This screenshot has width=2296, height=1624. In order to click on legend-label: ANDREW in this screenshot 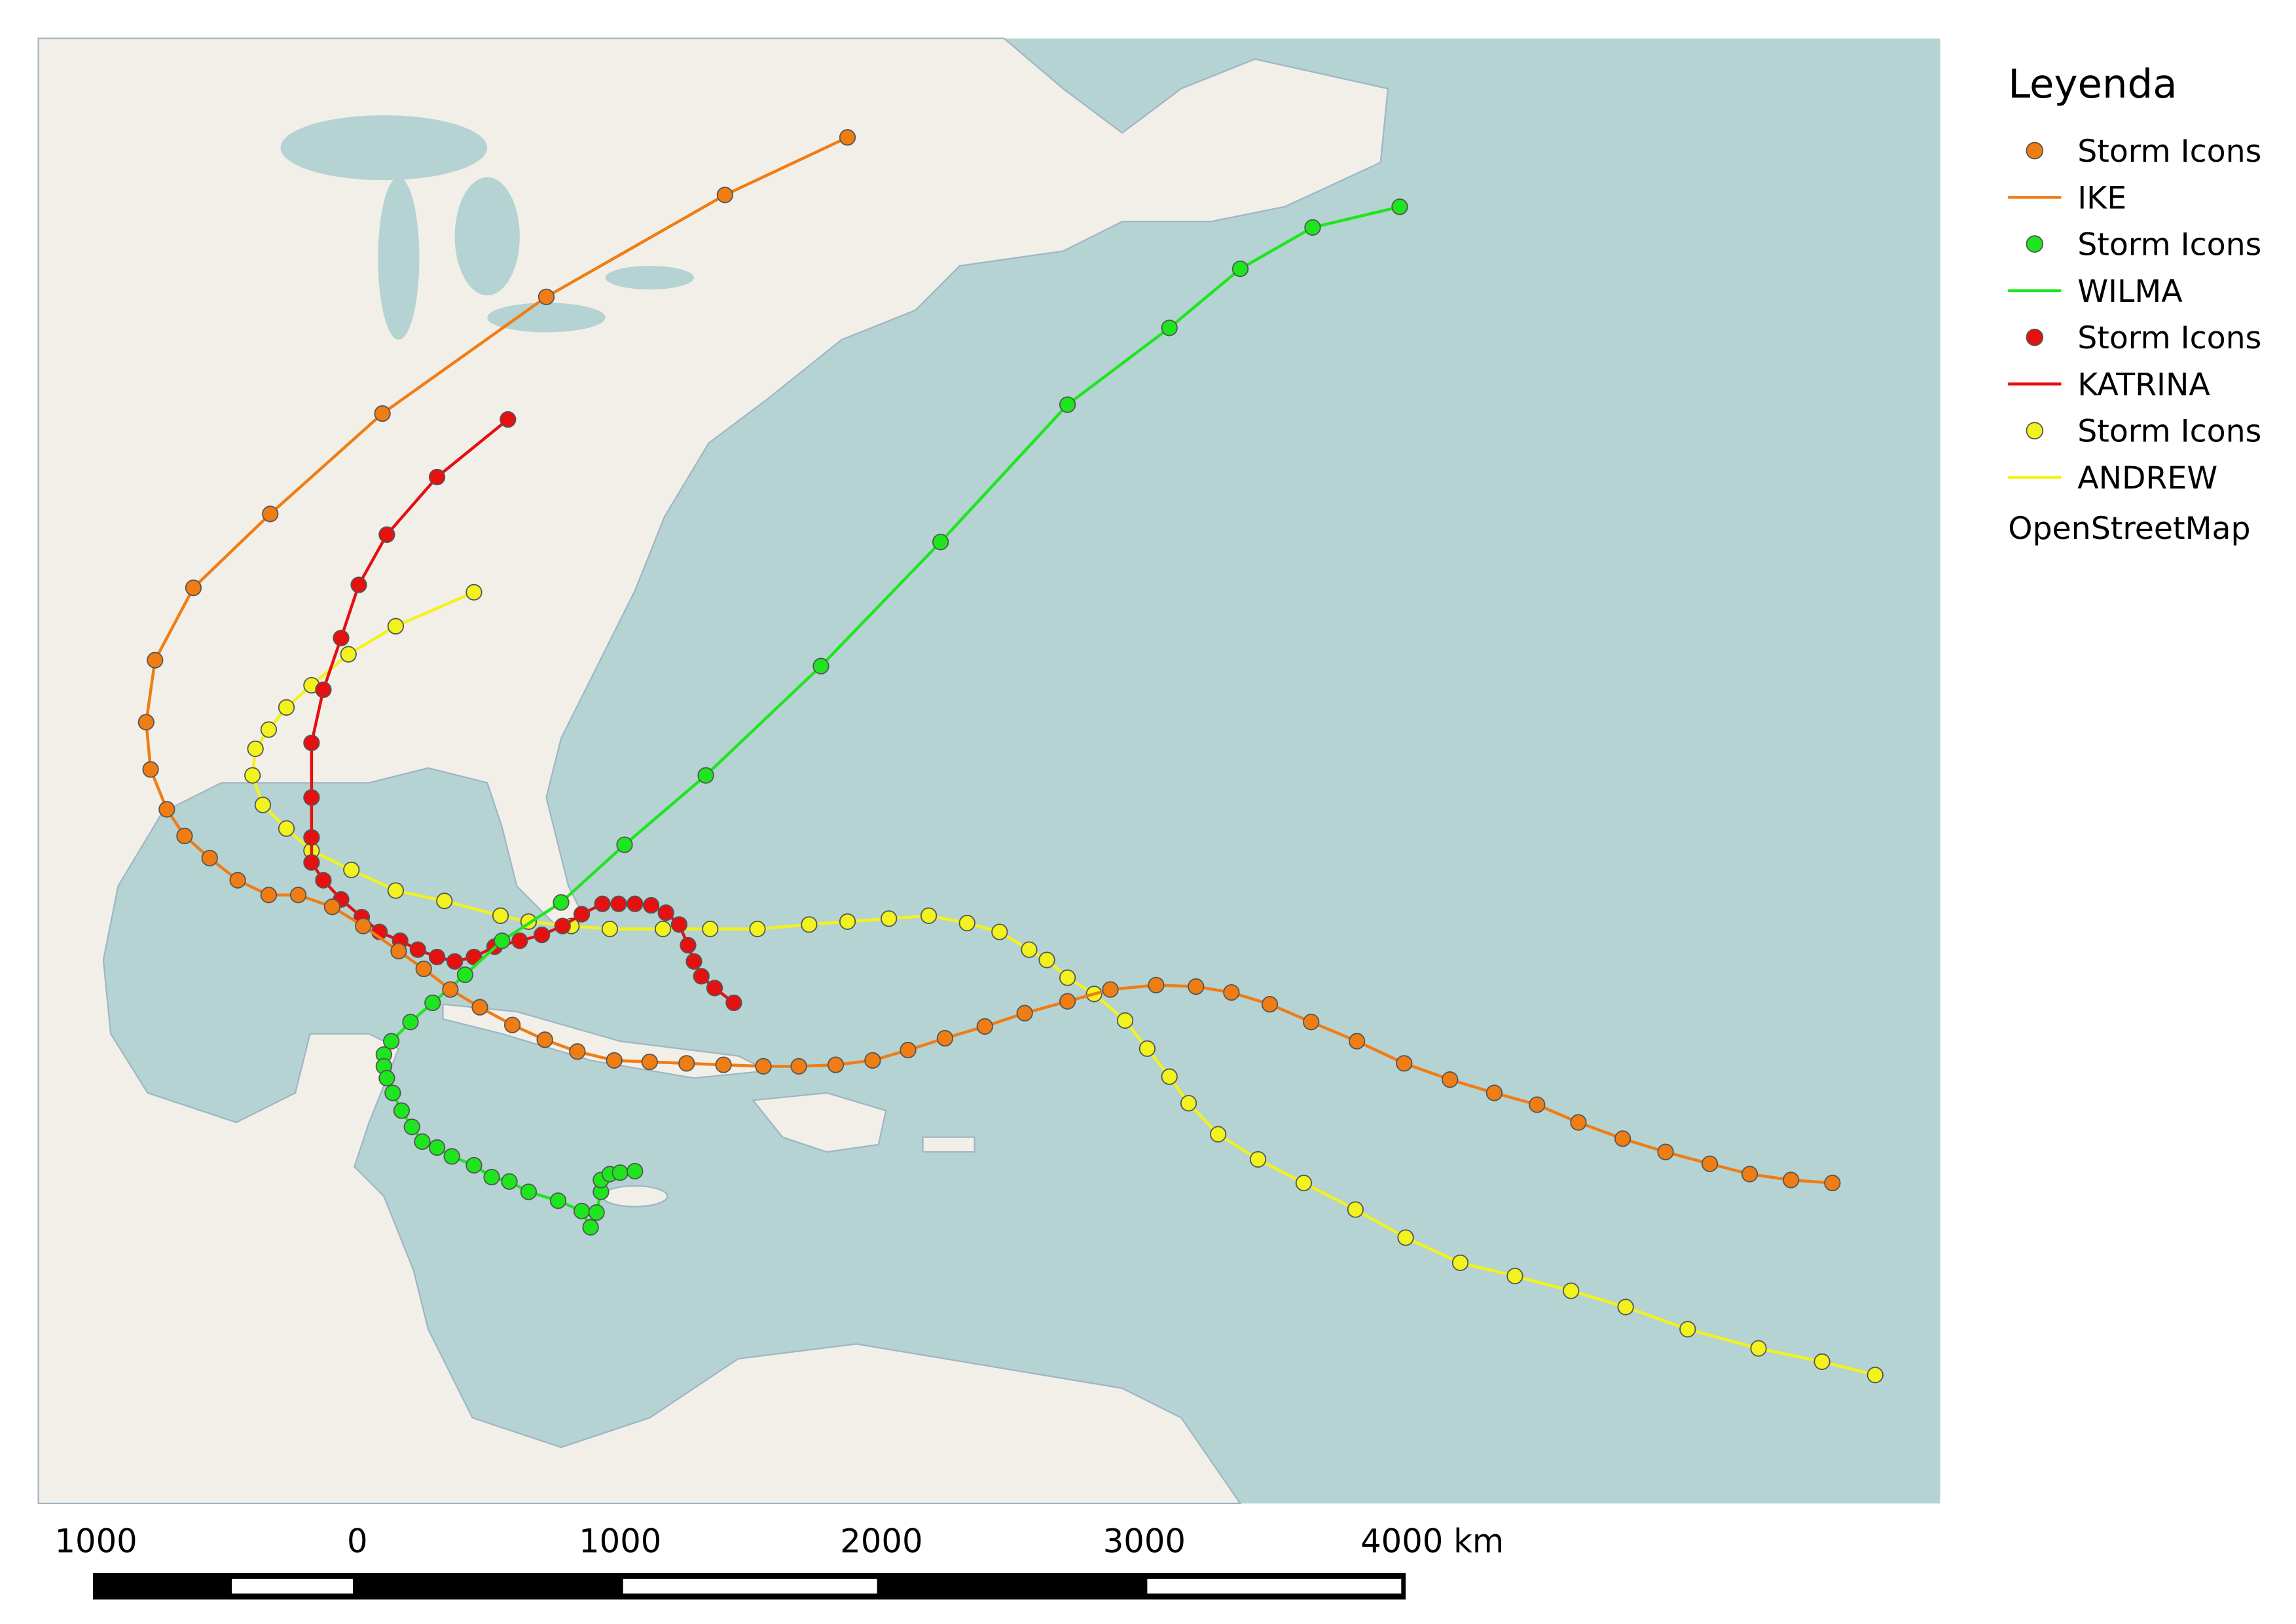, I will do `click(2147, 478)`.